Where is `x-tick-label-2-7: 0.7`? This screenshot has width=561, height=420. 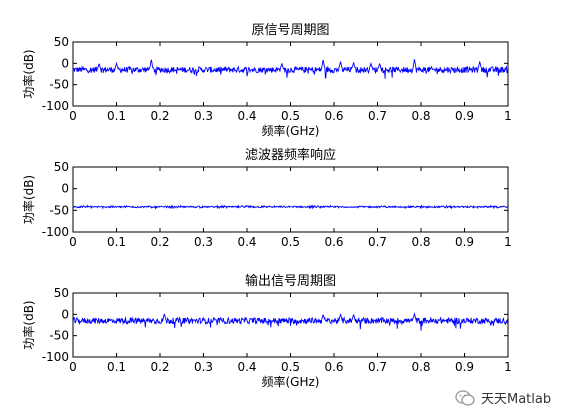 x-tick-label-2-7: 0.7 is located at coordinates (377, 242).